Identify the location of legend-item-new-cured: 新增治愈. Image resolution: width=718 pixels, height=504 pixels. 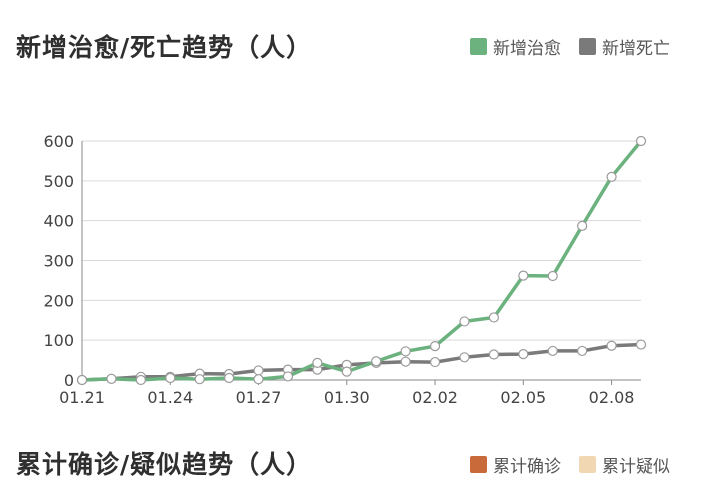
(515, 46).